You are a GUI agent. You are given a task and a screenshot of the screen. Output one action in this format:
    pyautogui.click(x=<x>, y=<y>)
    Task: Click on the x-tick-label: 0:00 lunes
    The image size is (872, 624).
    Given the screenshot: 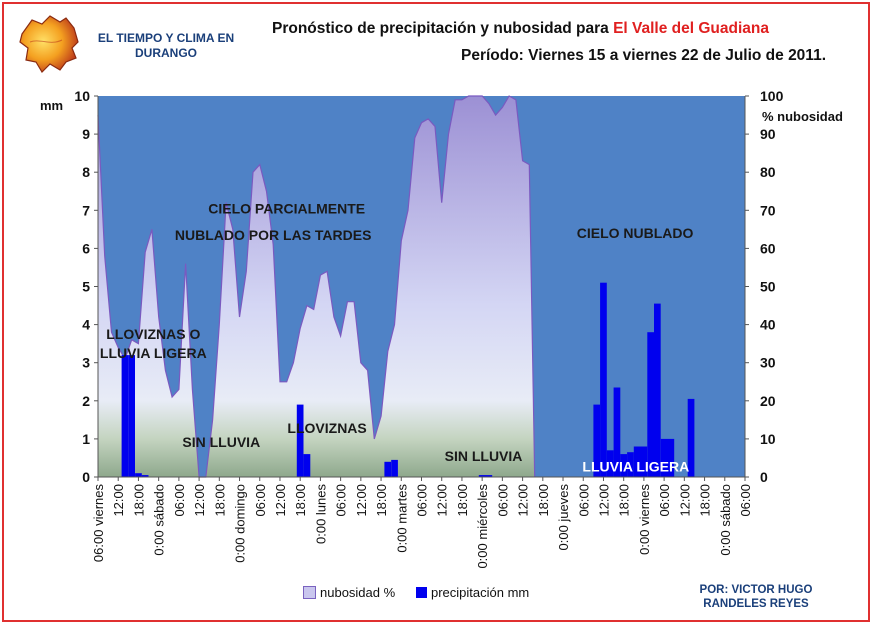 What is the action you would take?
    pyautogui.click(x=320, y=514)
    